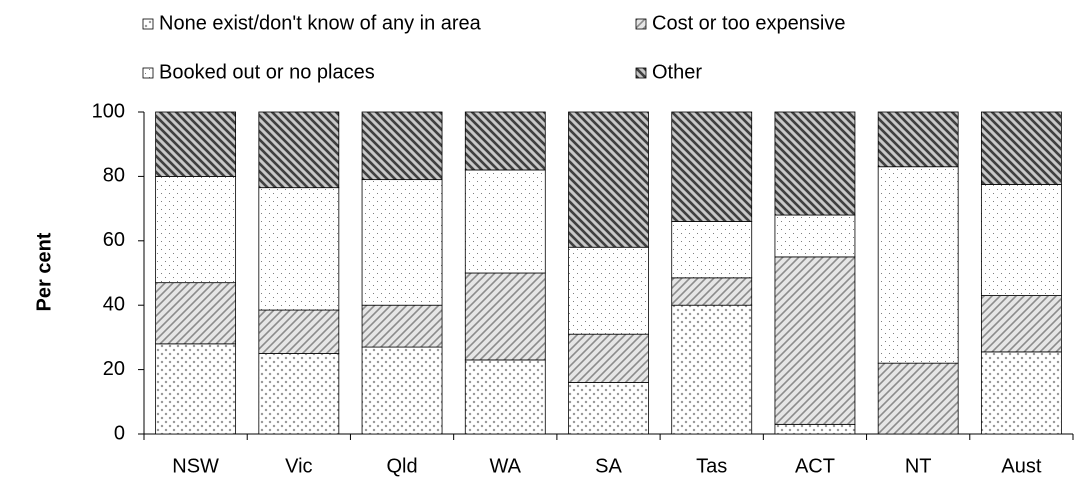 The width and height of the screenshot is (1081, 482). I want to click on legend-label: Booked out or no places, so click(267, 72).